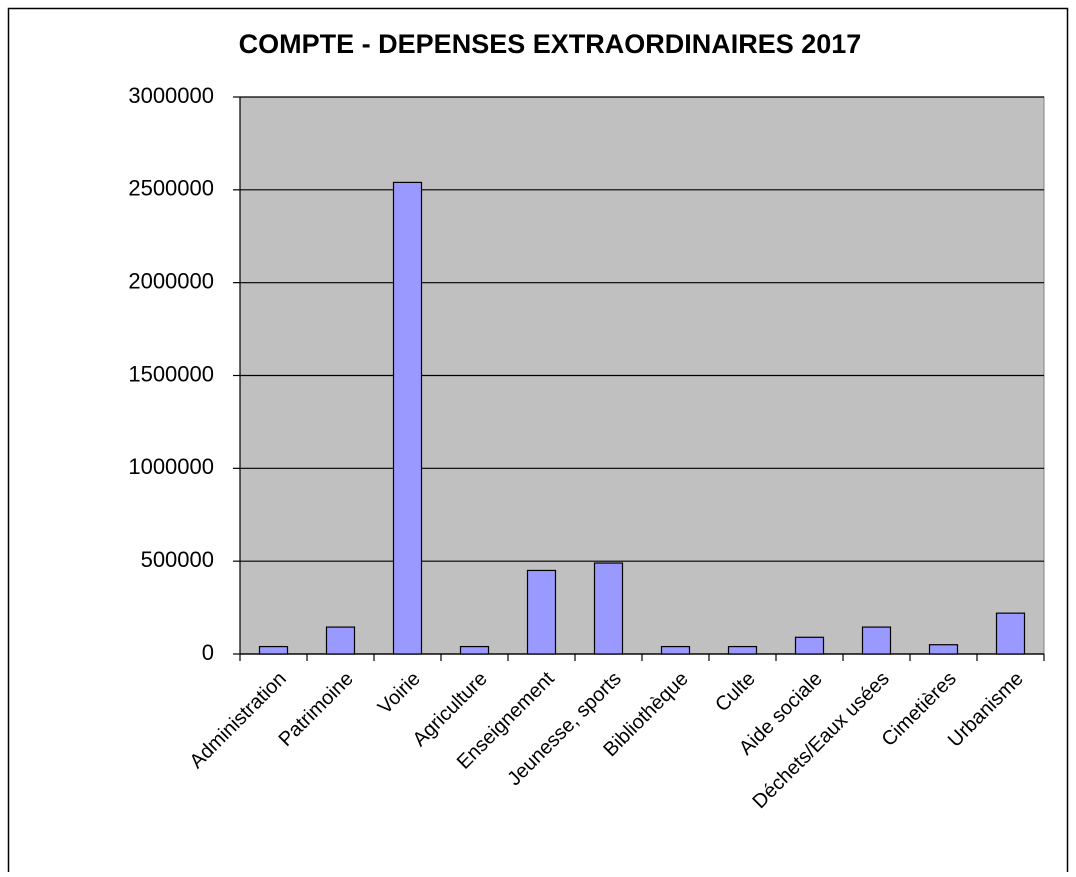 The height and width of the screenshot is (877, 1076). What do you see at coordinates (171, 188) in the screenshot?
I see `y-tick-label: 2500000` at bounding box center [171, 188].